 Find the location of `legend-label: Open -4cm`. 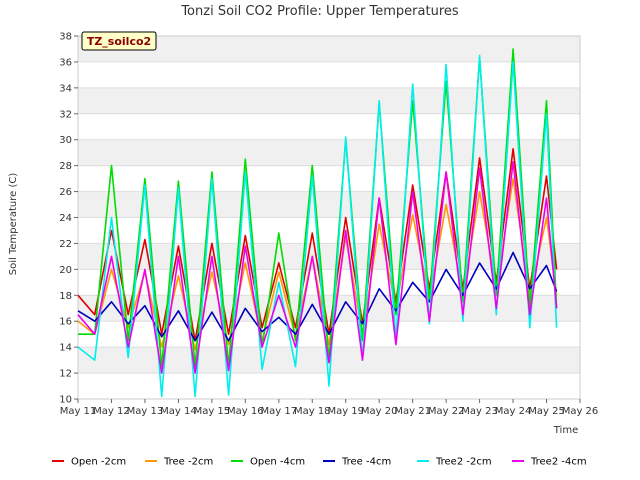

legend-label: Open -4cm is located at coordinates (277, 462).